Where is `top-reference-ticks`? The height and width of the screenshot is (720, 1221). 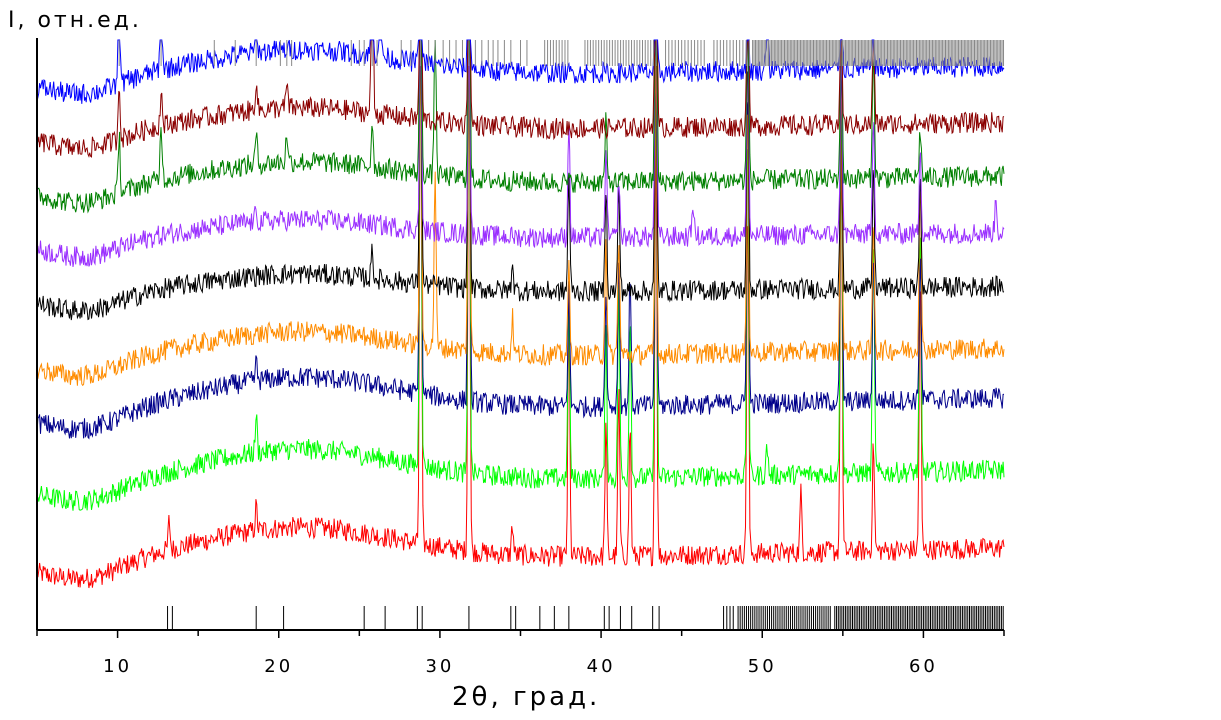 top-reference-ticks is located at coordinates (561, 53).